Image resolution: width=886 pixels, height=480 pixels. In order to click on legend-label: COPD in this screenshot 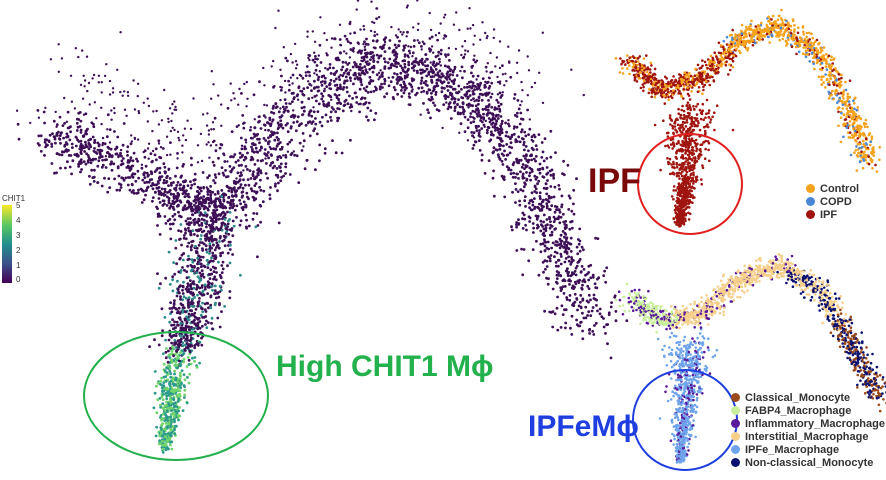, I will do `click(836, 201)`.